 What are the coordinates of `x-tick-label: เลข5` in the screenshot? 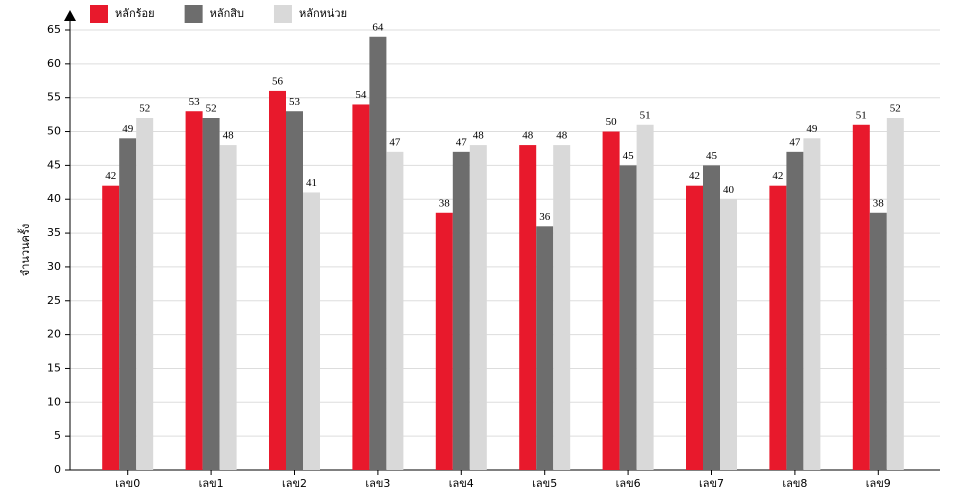 It's located at (544, 483).